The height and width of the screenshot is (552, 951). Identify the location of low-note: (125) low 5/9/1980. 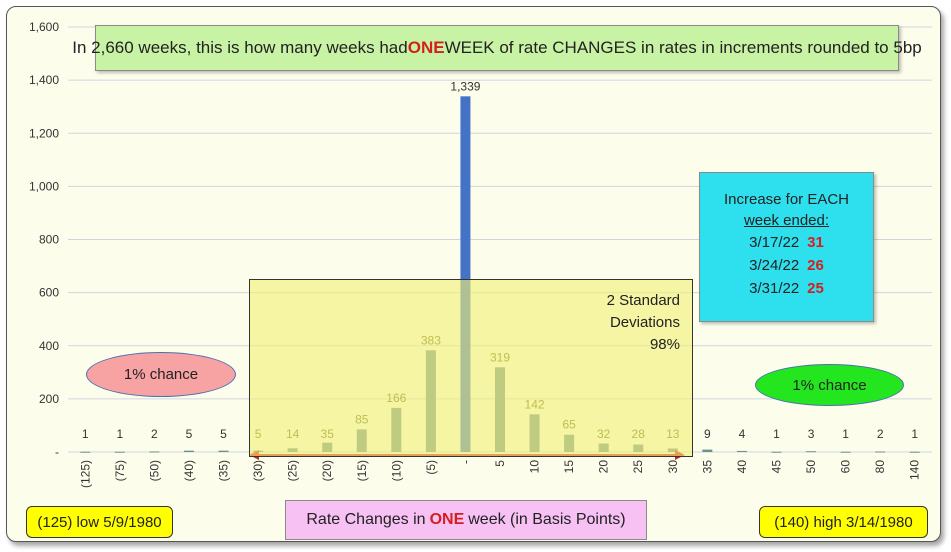
(99, 522).